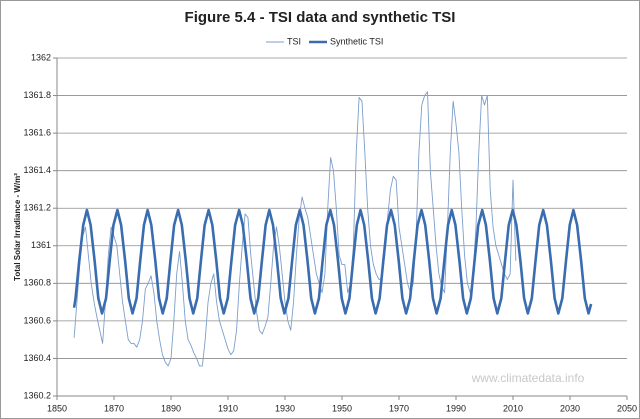  Describe the element at coordinates (37, 132) in the screenshot. I see `y-tick-label: 1361.6` at that location.